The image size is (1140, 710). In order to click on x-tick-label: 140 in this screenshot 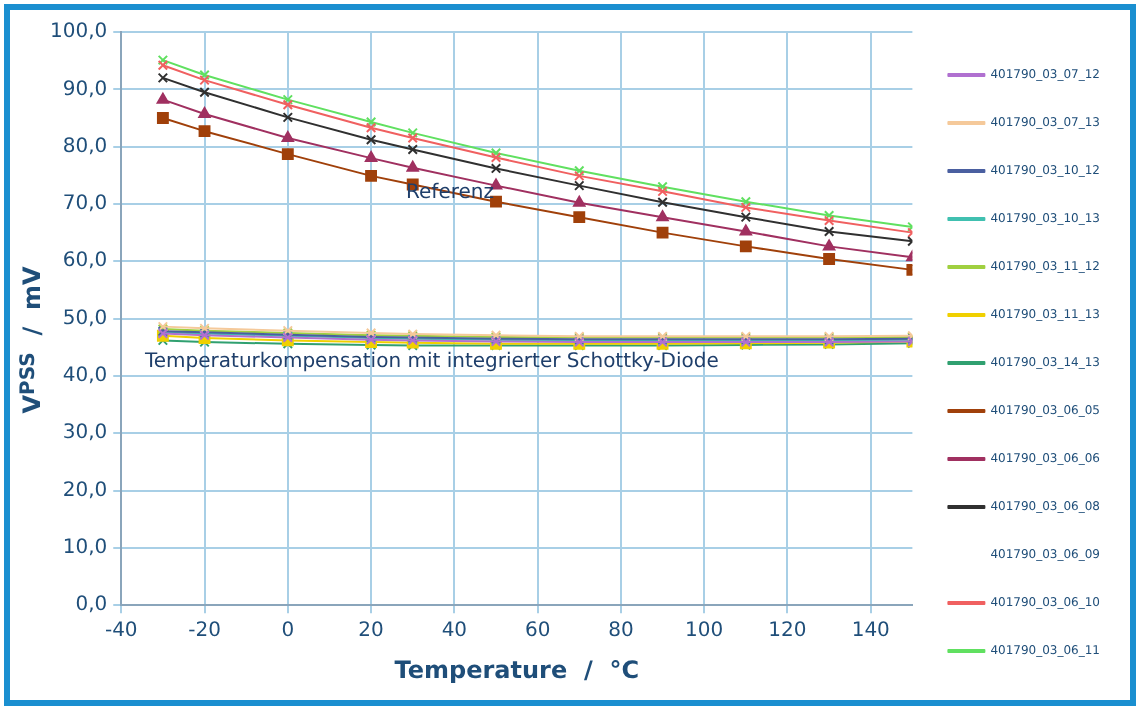, I will do `click(870, 631)`.